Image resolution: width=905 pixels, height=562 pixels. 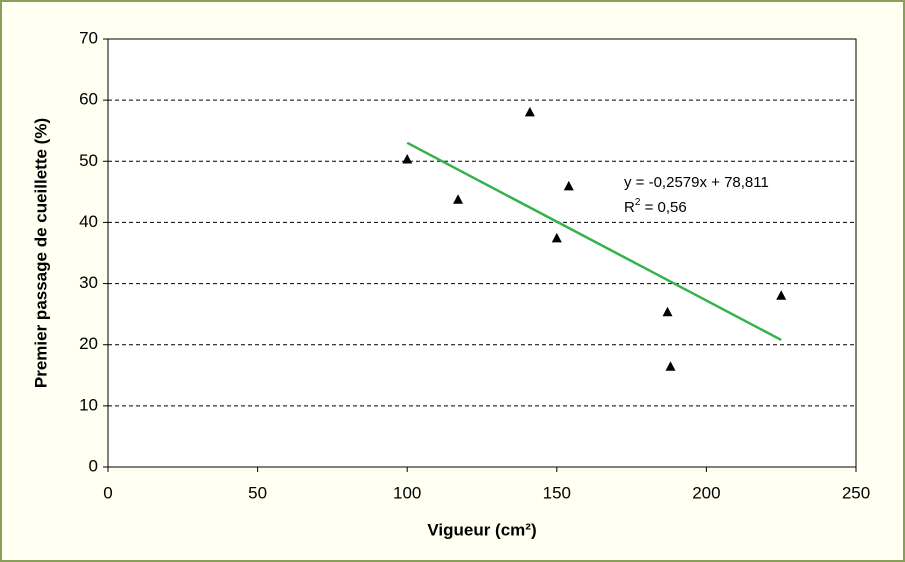 I want to click on r2-prefix: R, so click(x=629, y=207).